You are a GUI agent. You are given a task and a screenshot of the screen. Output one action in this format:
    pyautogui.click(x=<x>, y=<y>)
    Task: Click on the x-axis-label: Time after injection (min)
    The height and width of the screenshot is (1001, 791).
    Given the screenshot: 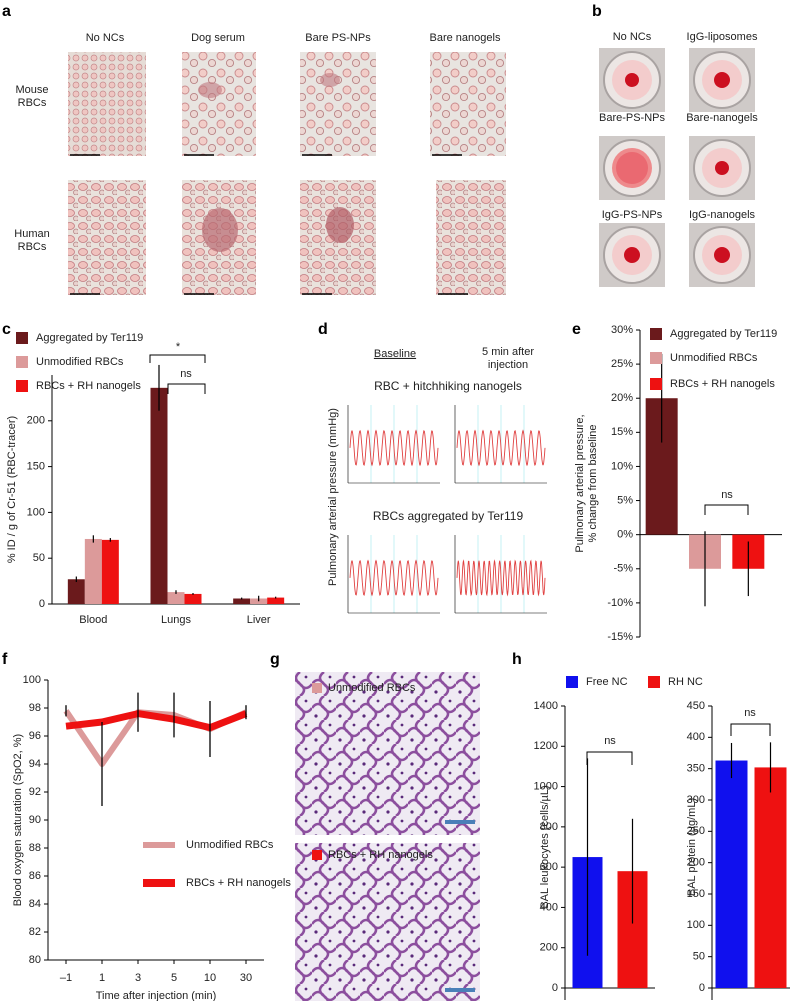 What is the action you would take?
    pyautogui.click(x=156, y=995)
    